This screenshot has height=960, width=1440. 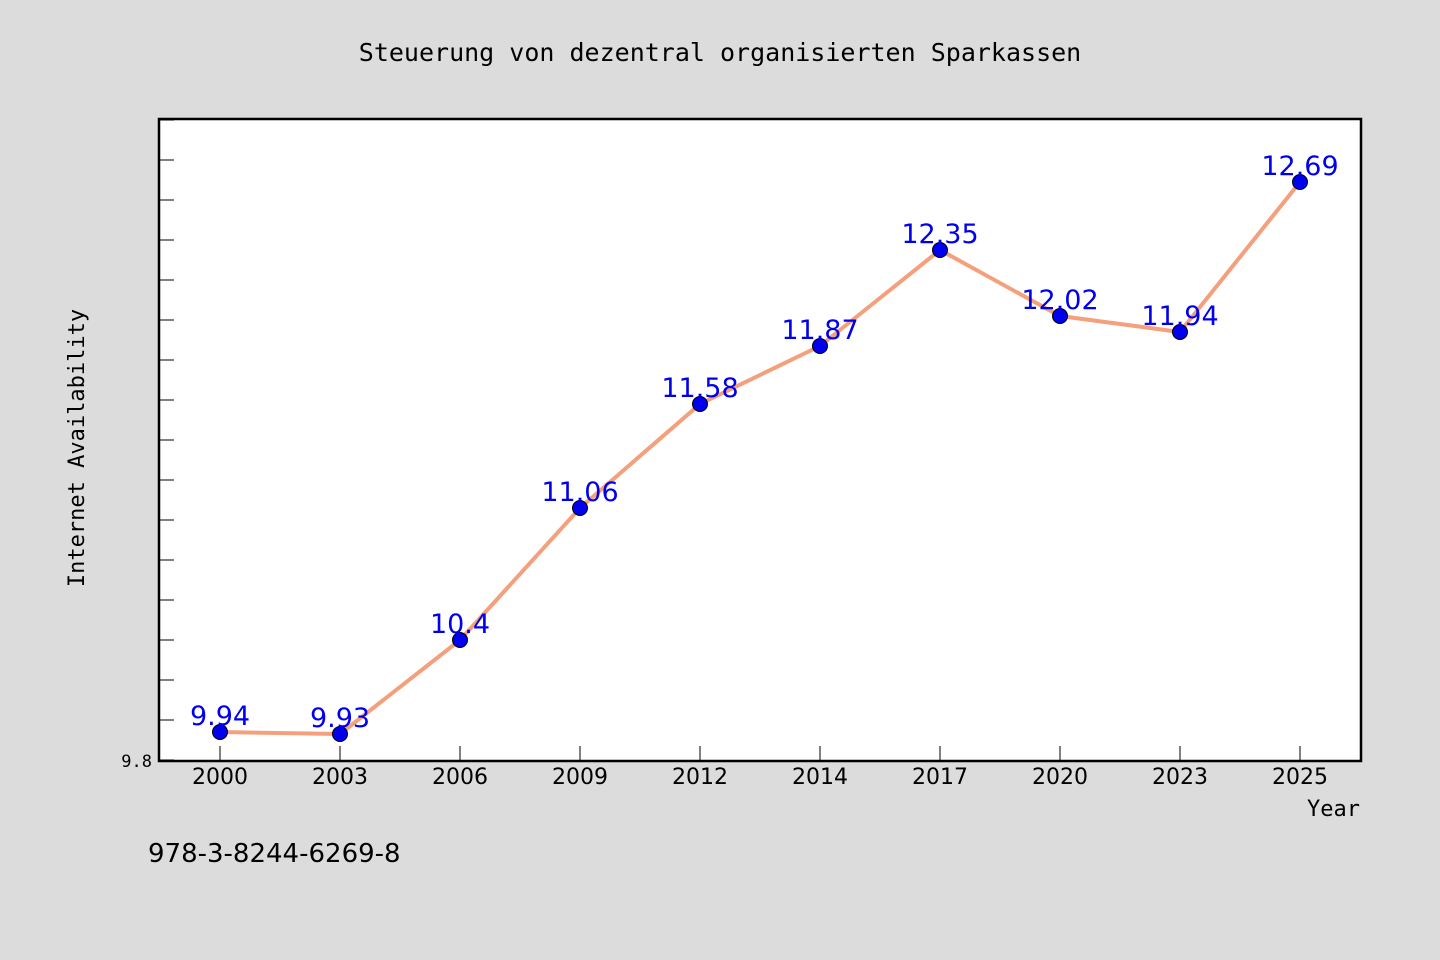 I want to click on data-label: 10.4, so click(x=460, y=624).